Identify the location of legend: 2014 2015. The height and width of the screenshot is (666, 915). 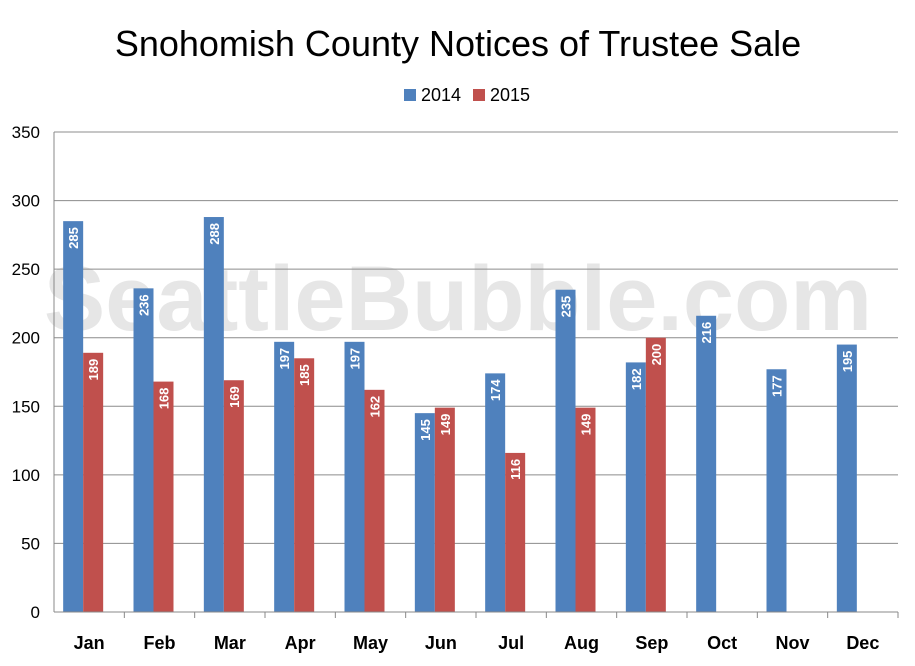
(467, 95).